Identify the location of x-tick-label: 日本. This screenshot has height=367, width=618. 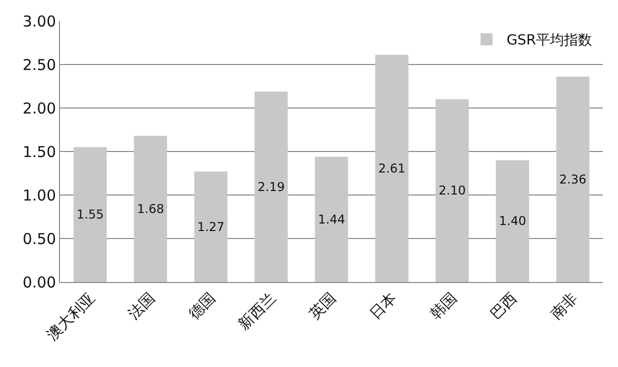
(383, 305).